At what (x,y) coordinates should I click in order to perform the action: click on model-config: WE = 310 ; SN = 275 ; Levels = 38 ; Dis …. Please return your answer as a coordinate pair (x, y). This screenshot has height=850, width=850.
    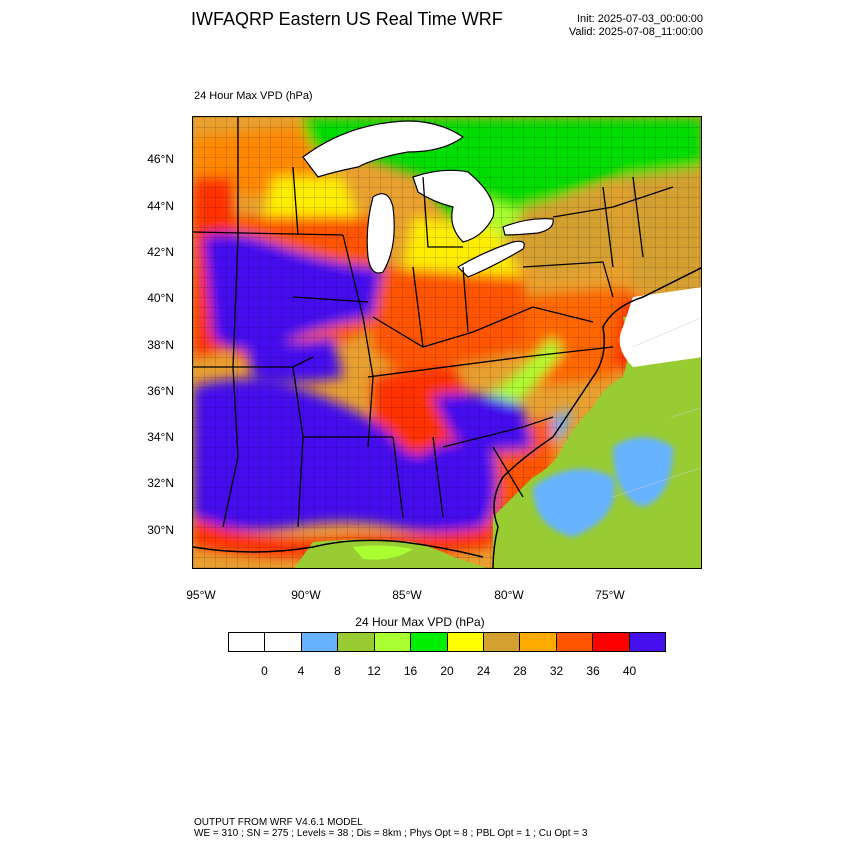
    Looking at the image, I should click on (391, 833).